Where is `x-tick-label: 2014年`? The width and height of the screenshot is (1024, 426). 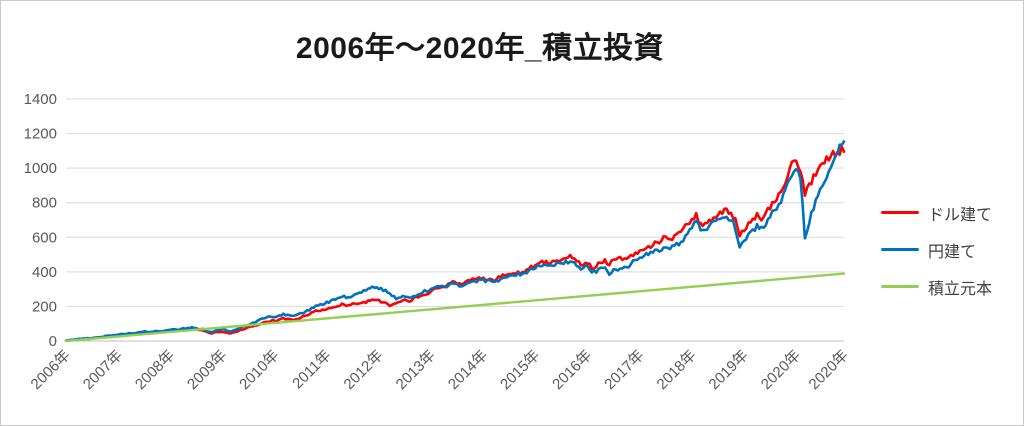
x-tick-label: 2014年 is located at coordinates (468, 370).